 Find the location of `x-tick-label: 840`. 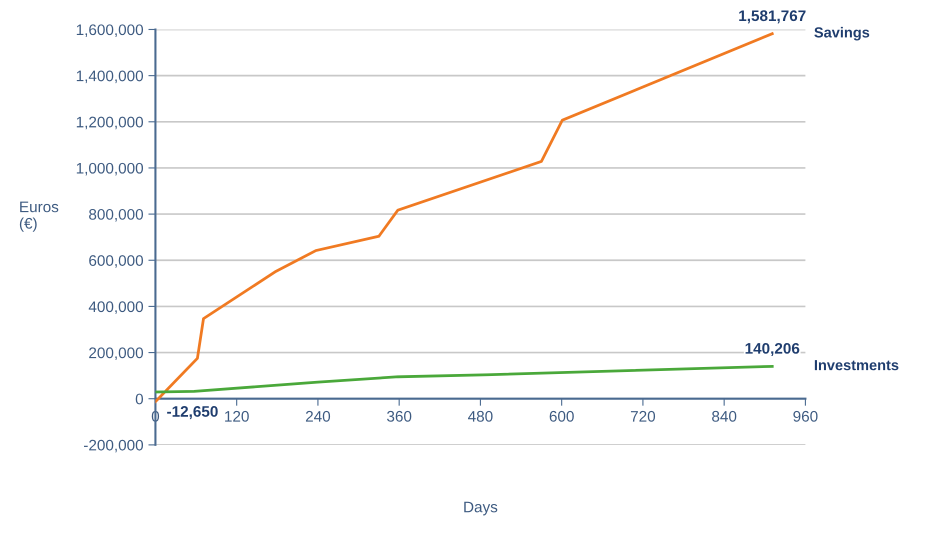

x-tick-label: 840 is located at coordinates (724, 416).